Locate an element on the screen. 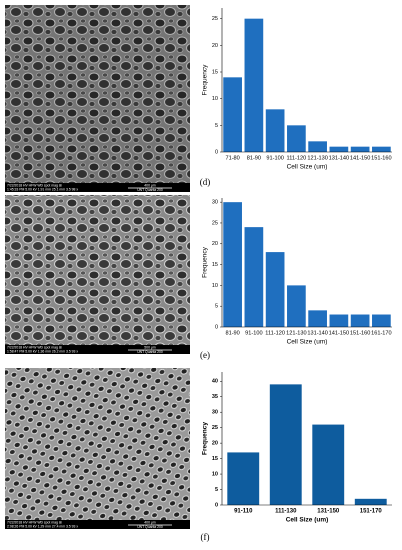 This screenshot has width=402, height=550. panel-label: (e) is located at coordinates (205, 355).